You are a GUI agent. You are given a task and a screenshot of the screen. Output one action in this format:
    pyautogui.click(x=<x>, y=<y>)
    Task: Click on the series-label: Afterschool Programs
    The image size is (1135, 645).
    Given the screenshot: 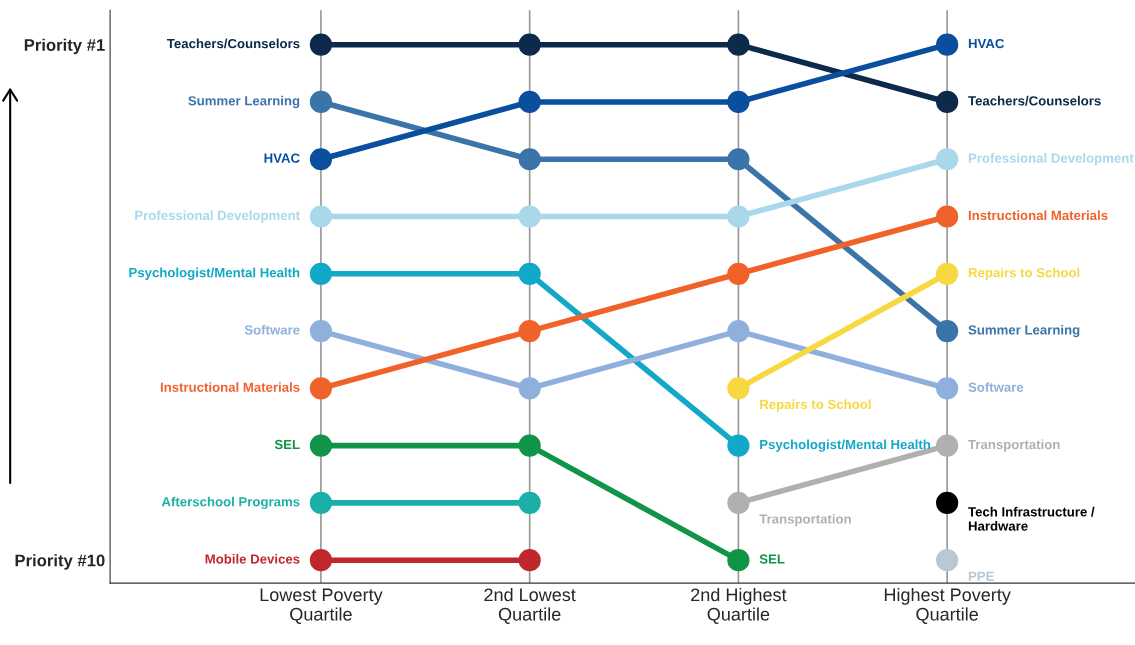 What is the action you would take?
    pyautogui.click(x=230, y=503)
    